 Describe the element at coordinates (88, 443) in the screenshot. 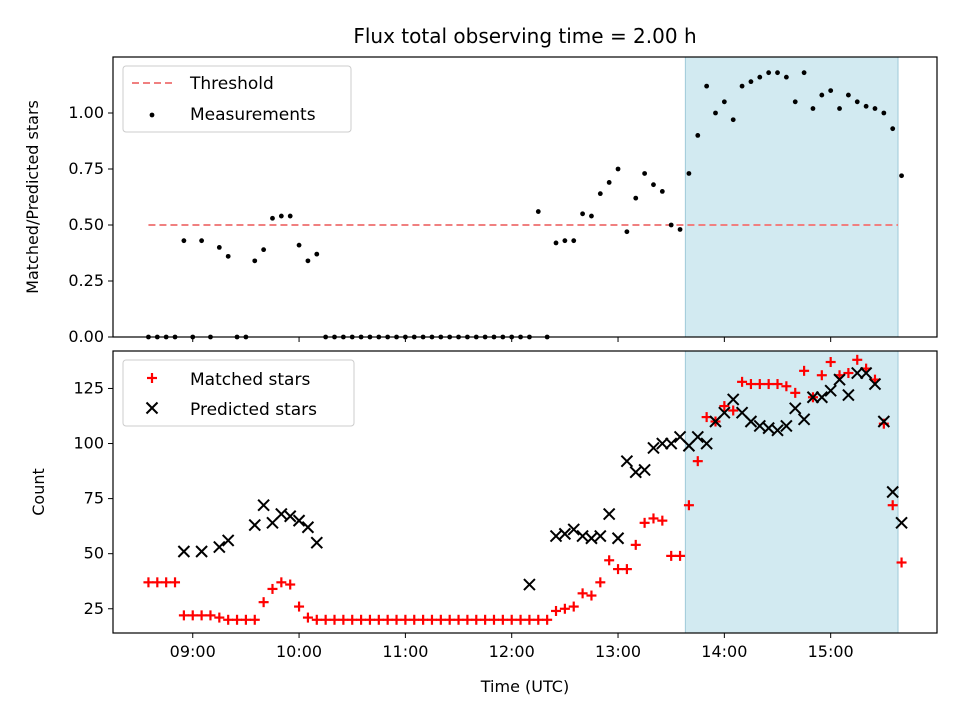

I see `bottom-y-tick-label: 100` at that location.